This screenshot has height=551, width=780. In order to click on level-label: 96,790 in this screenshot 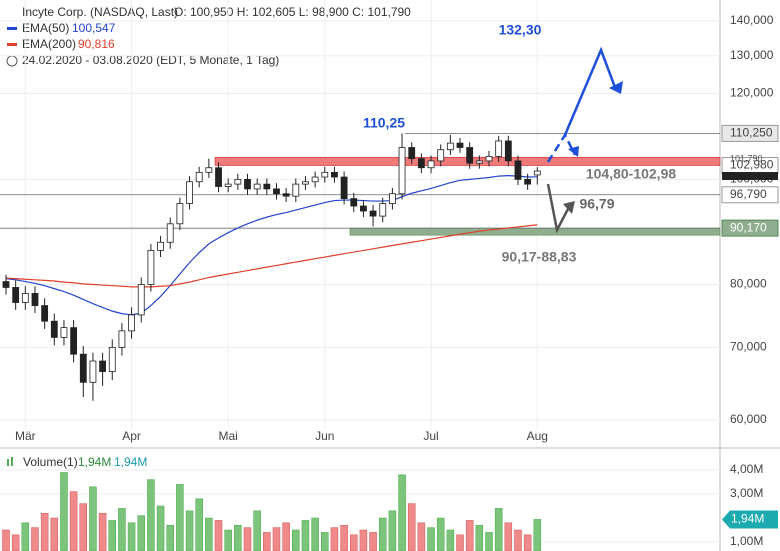, I will do `click(748, 194)`.